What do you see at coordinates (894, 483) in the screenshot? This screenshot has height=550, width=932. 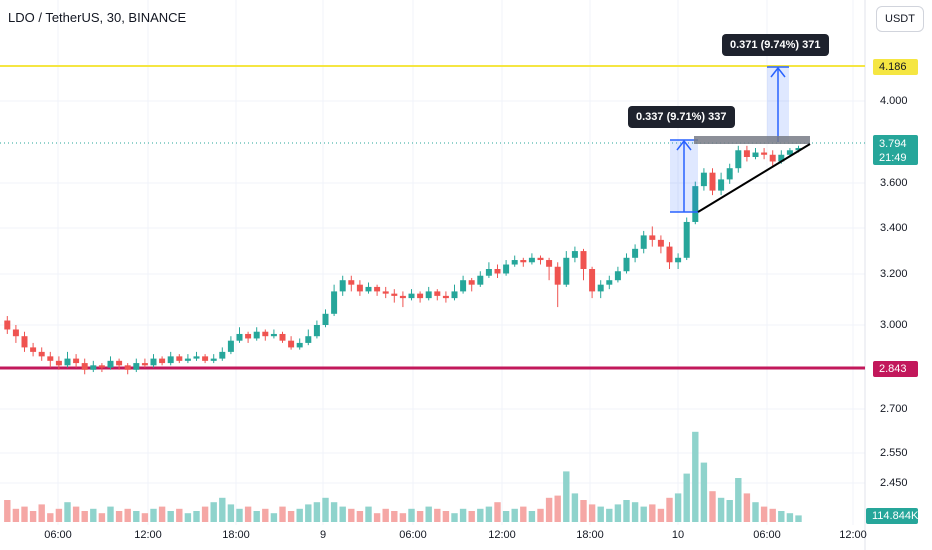 I see `price-axis-label: 2.450` at bounding box center [894, 483].